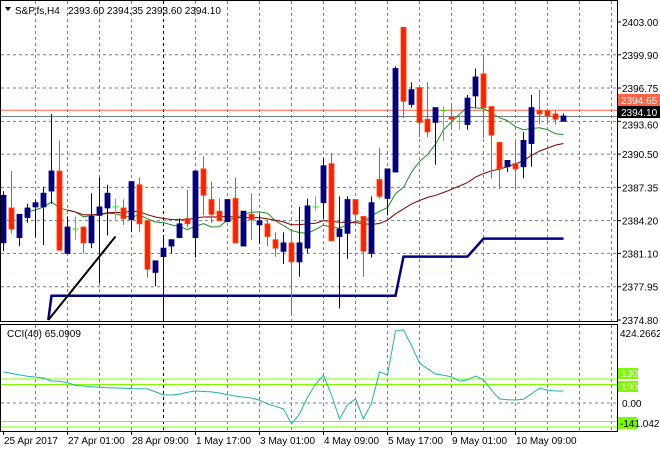 This screenshot has width=660, height=450. I want to click on step-indicator-line, so click(305, 279).